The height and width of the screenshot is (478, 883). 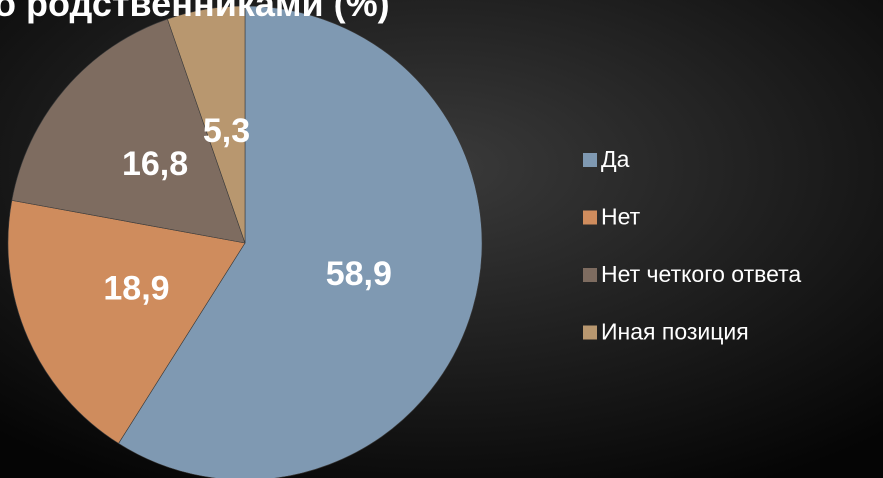 What do you see at coordinates (675, 332) in the screenshot?
I see `legend-label: Иная позиция` at bounding box center [675, 332].